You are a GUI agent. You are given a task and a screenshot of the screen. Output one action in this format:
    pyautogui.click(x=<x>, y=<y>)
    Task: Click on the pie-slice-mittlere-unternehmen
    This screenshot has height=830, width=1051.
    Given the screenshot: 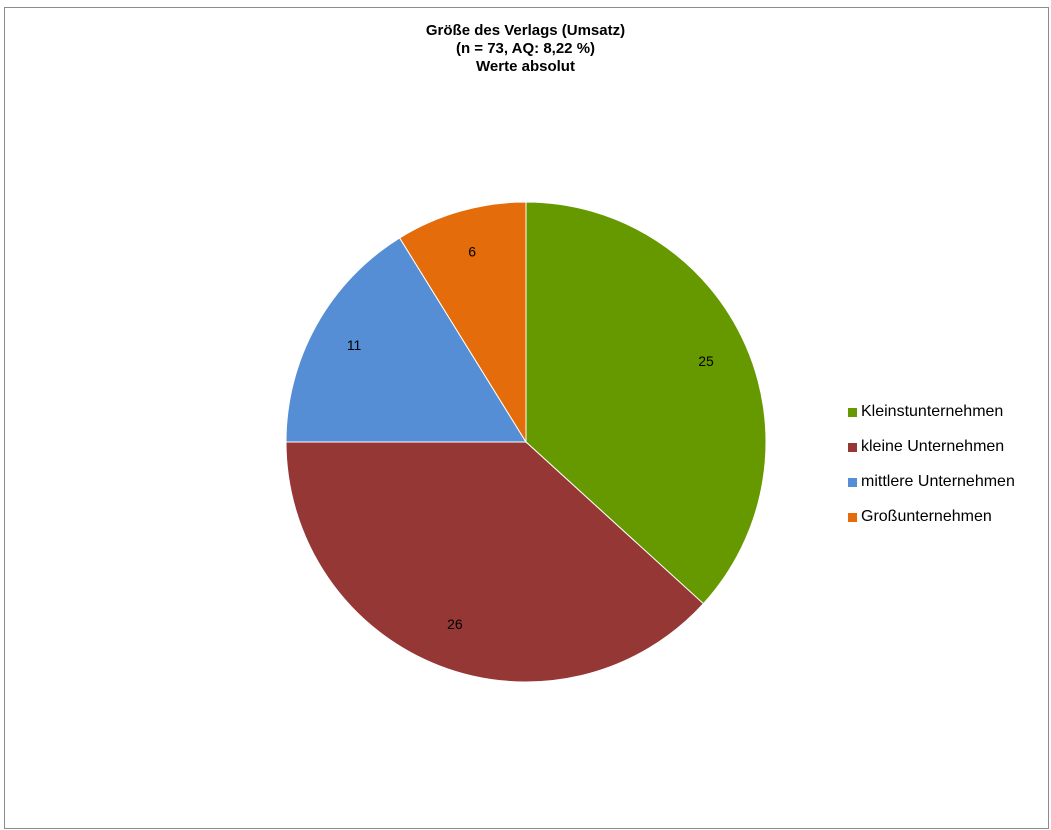 What is the action you would take?
    pyautogui.click(x=406, y=340)
    